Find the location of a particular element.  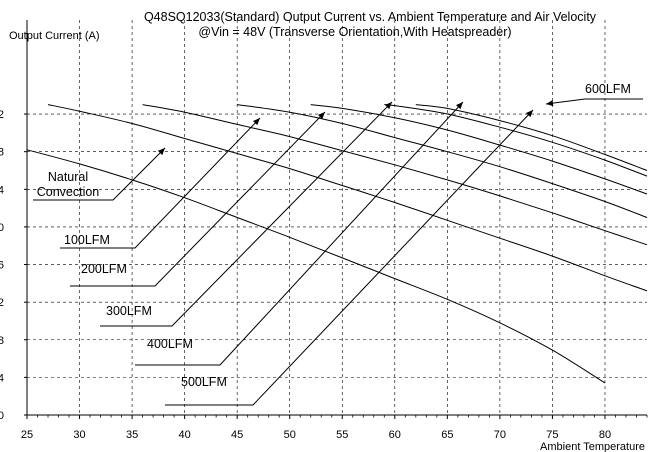

x-tick-label: 80 is located at coordinates (605, 435).